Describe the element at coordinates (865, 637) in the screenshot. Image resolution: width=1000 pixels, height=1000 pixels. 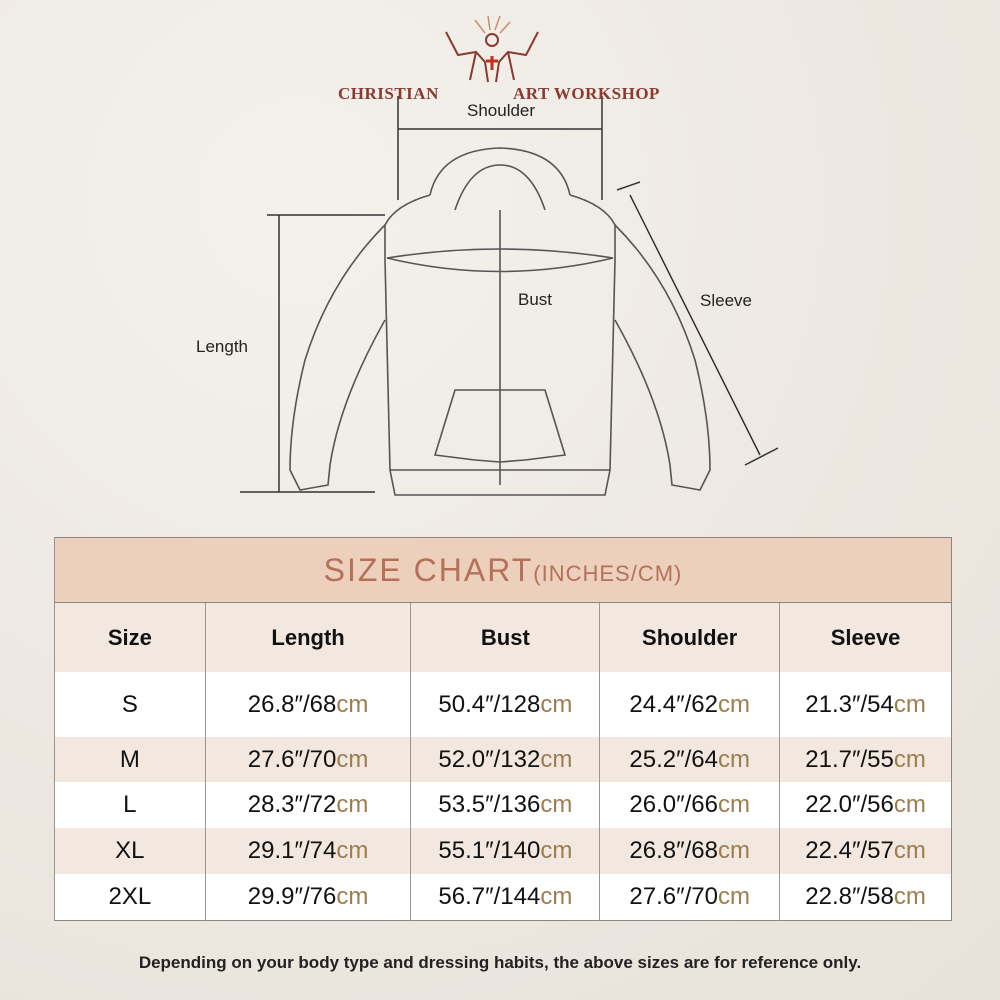
I see `column-header: Sleeve` at that location.